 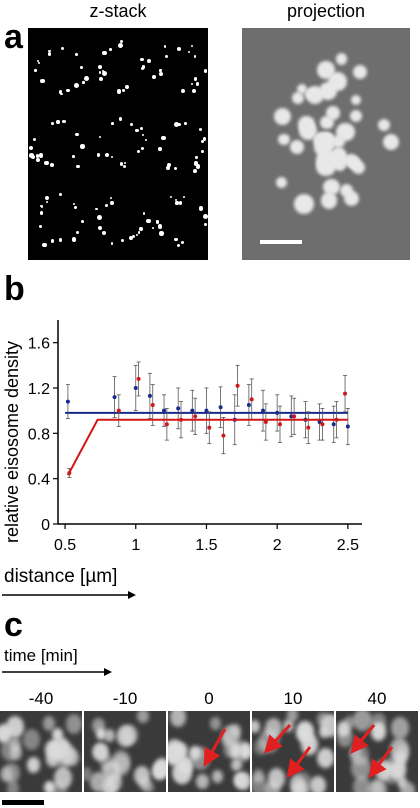 I want to click on time-arrow, so click(x=57, y=672).